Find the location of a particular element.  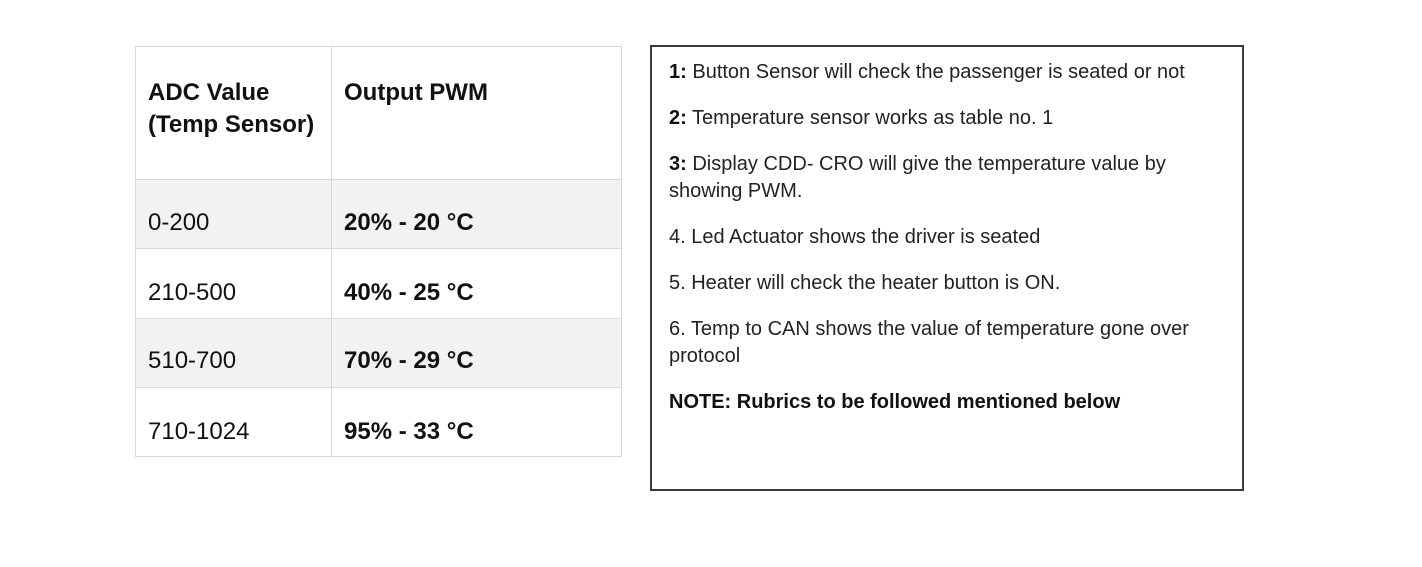

note-2-text: Temperature sensor works as table no. 1 is located at coordinates (870, 118).